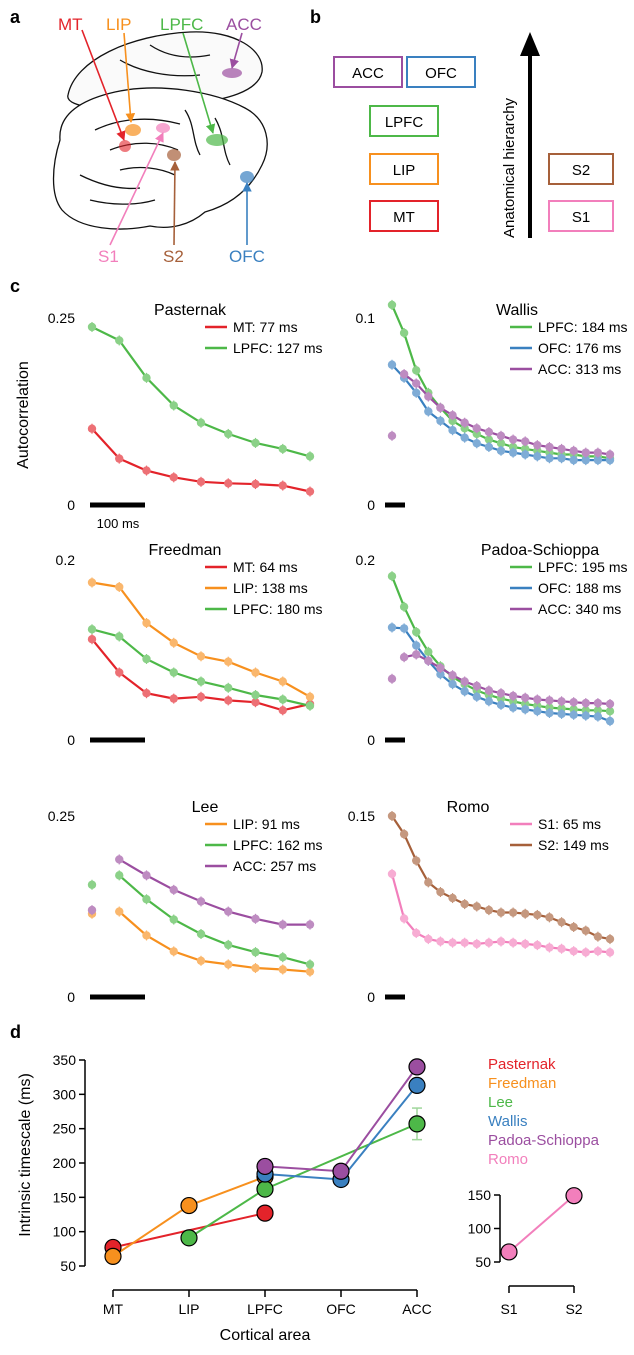 The image size is (634, 1355). What do you see at coordinates (236, 50) in the screenshot?
I see `arrow-acc` at bounding box center [236, 50].